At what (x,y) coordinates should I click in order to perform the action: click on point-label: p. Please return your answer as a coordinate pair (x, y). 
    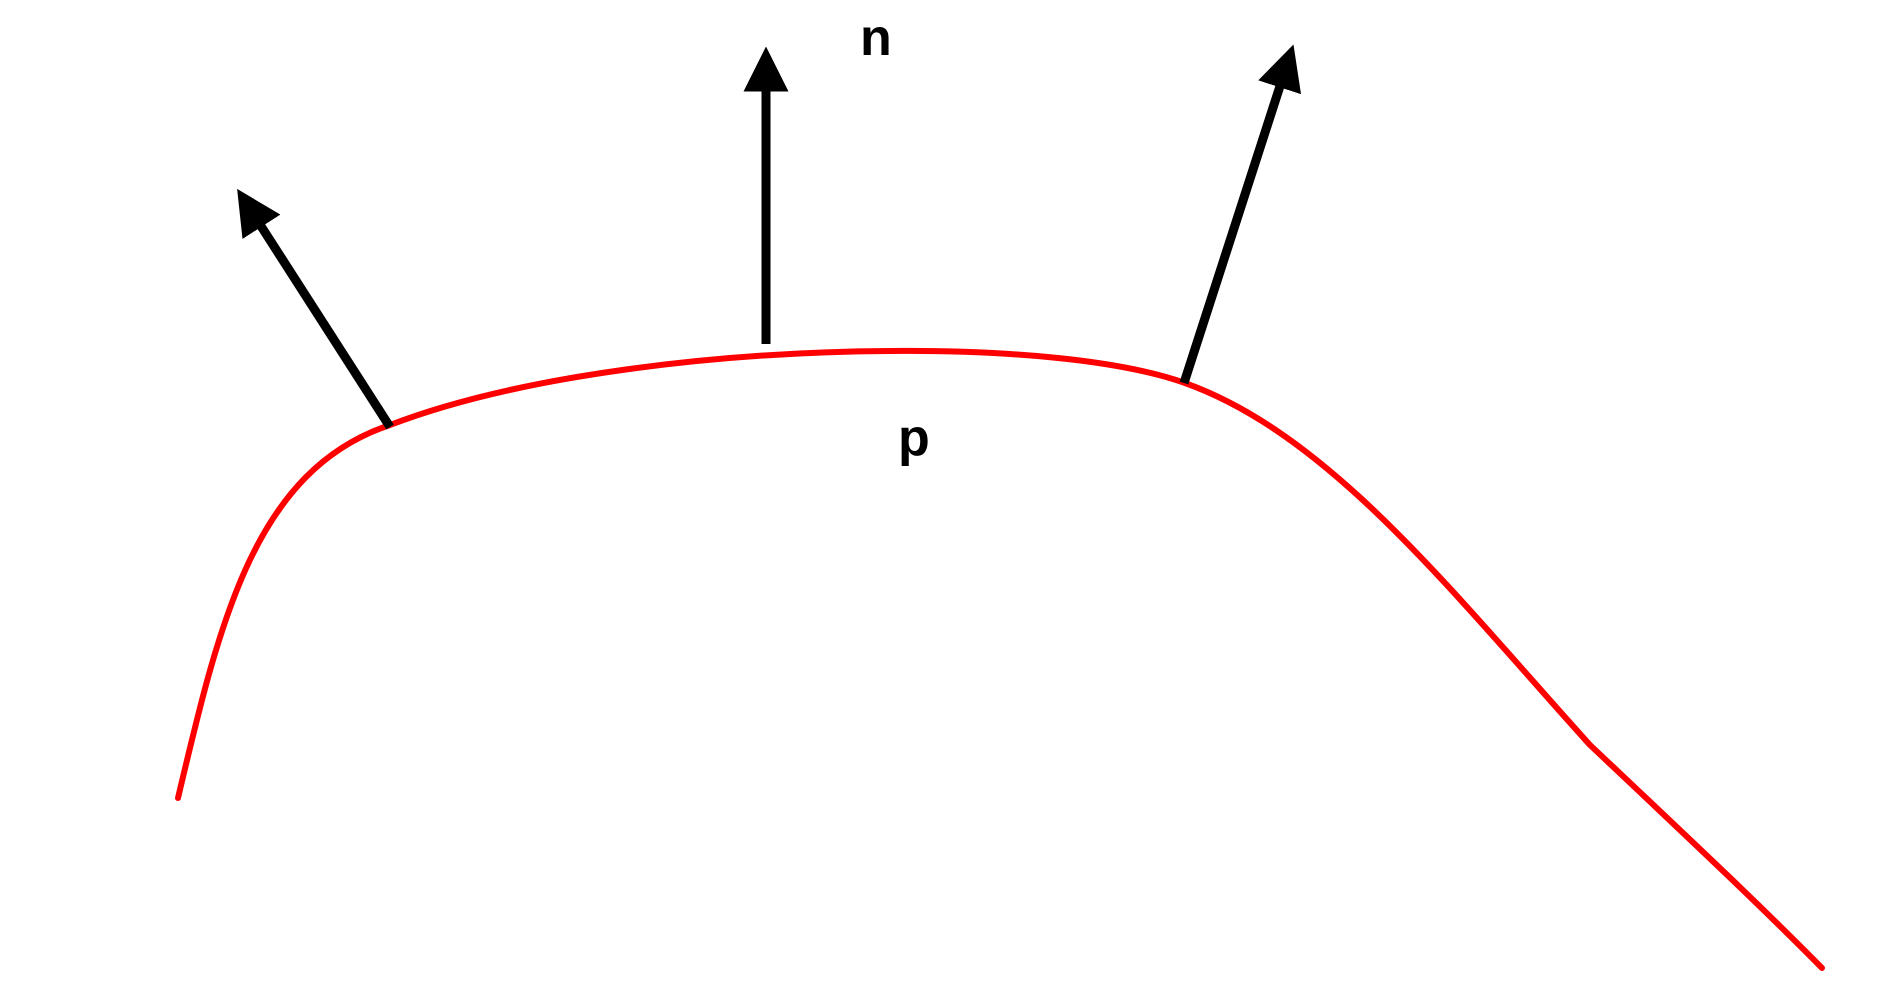
    Looking at the image, I should click on (914, 438).